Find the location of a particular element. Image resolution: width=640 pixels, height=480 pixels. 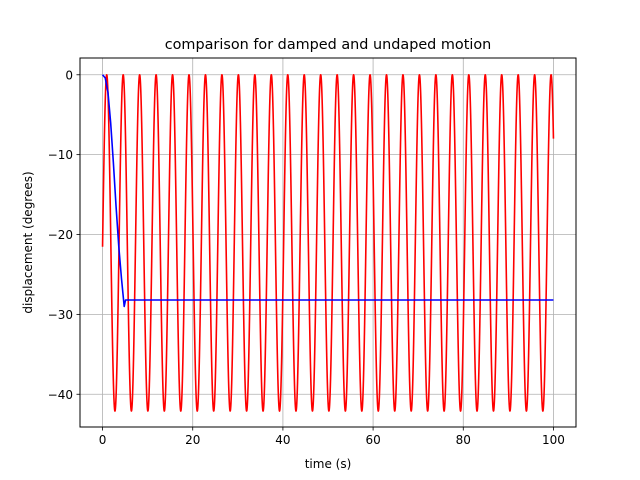

x-tick-label: 100 is located at coordinates (553, 440).